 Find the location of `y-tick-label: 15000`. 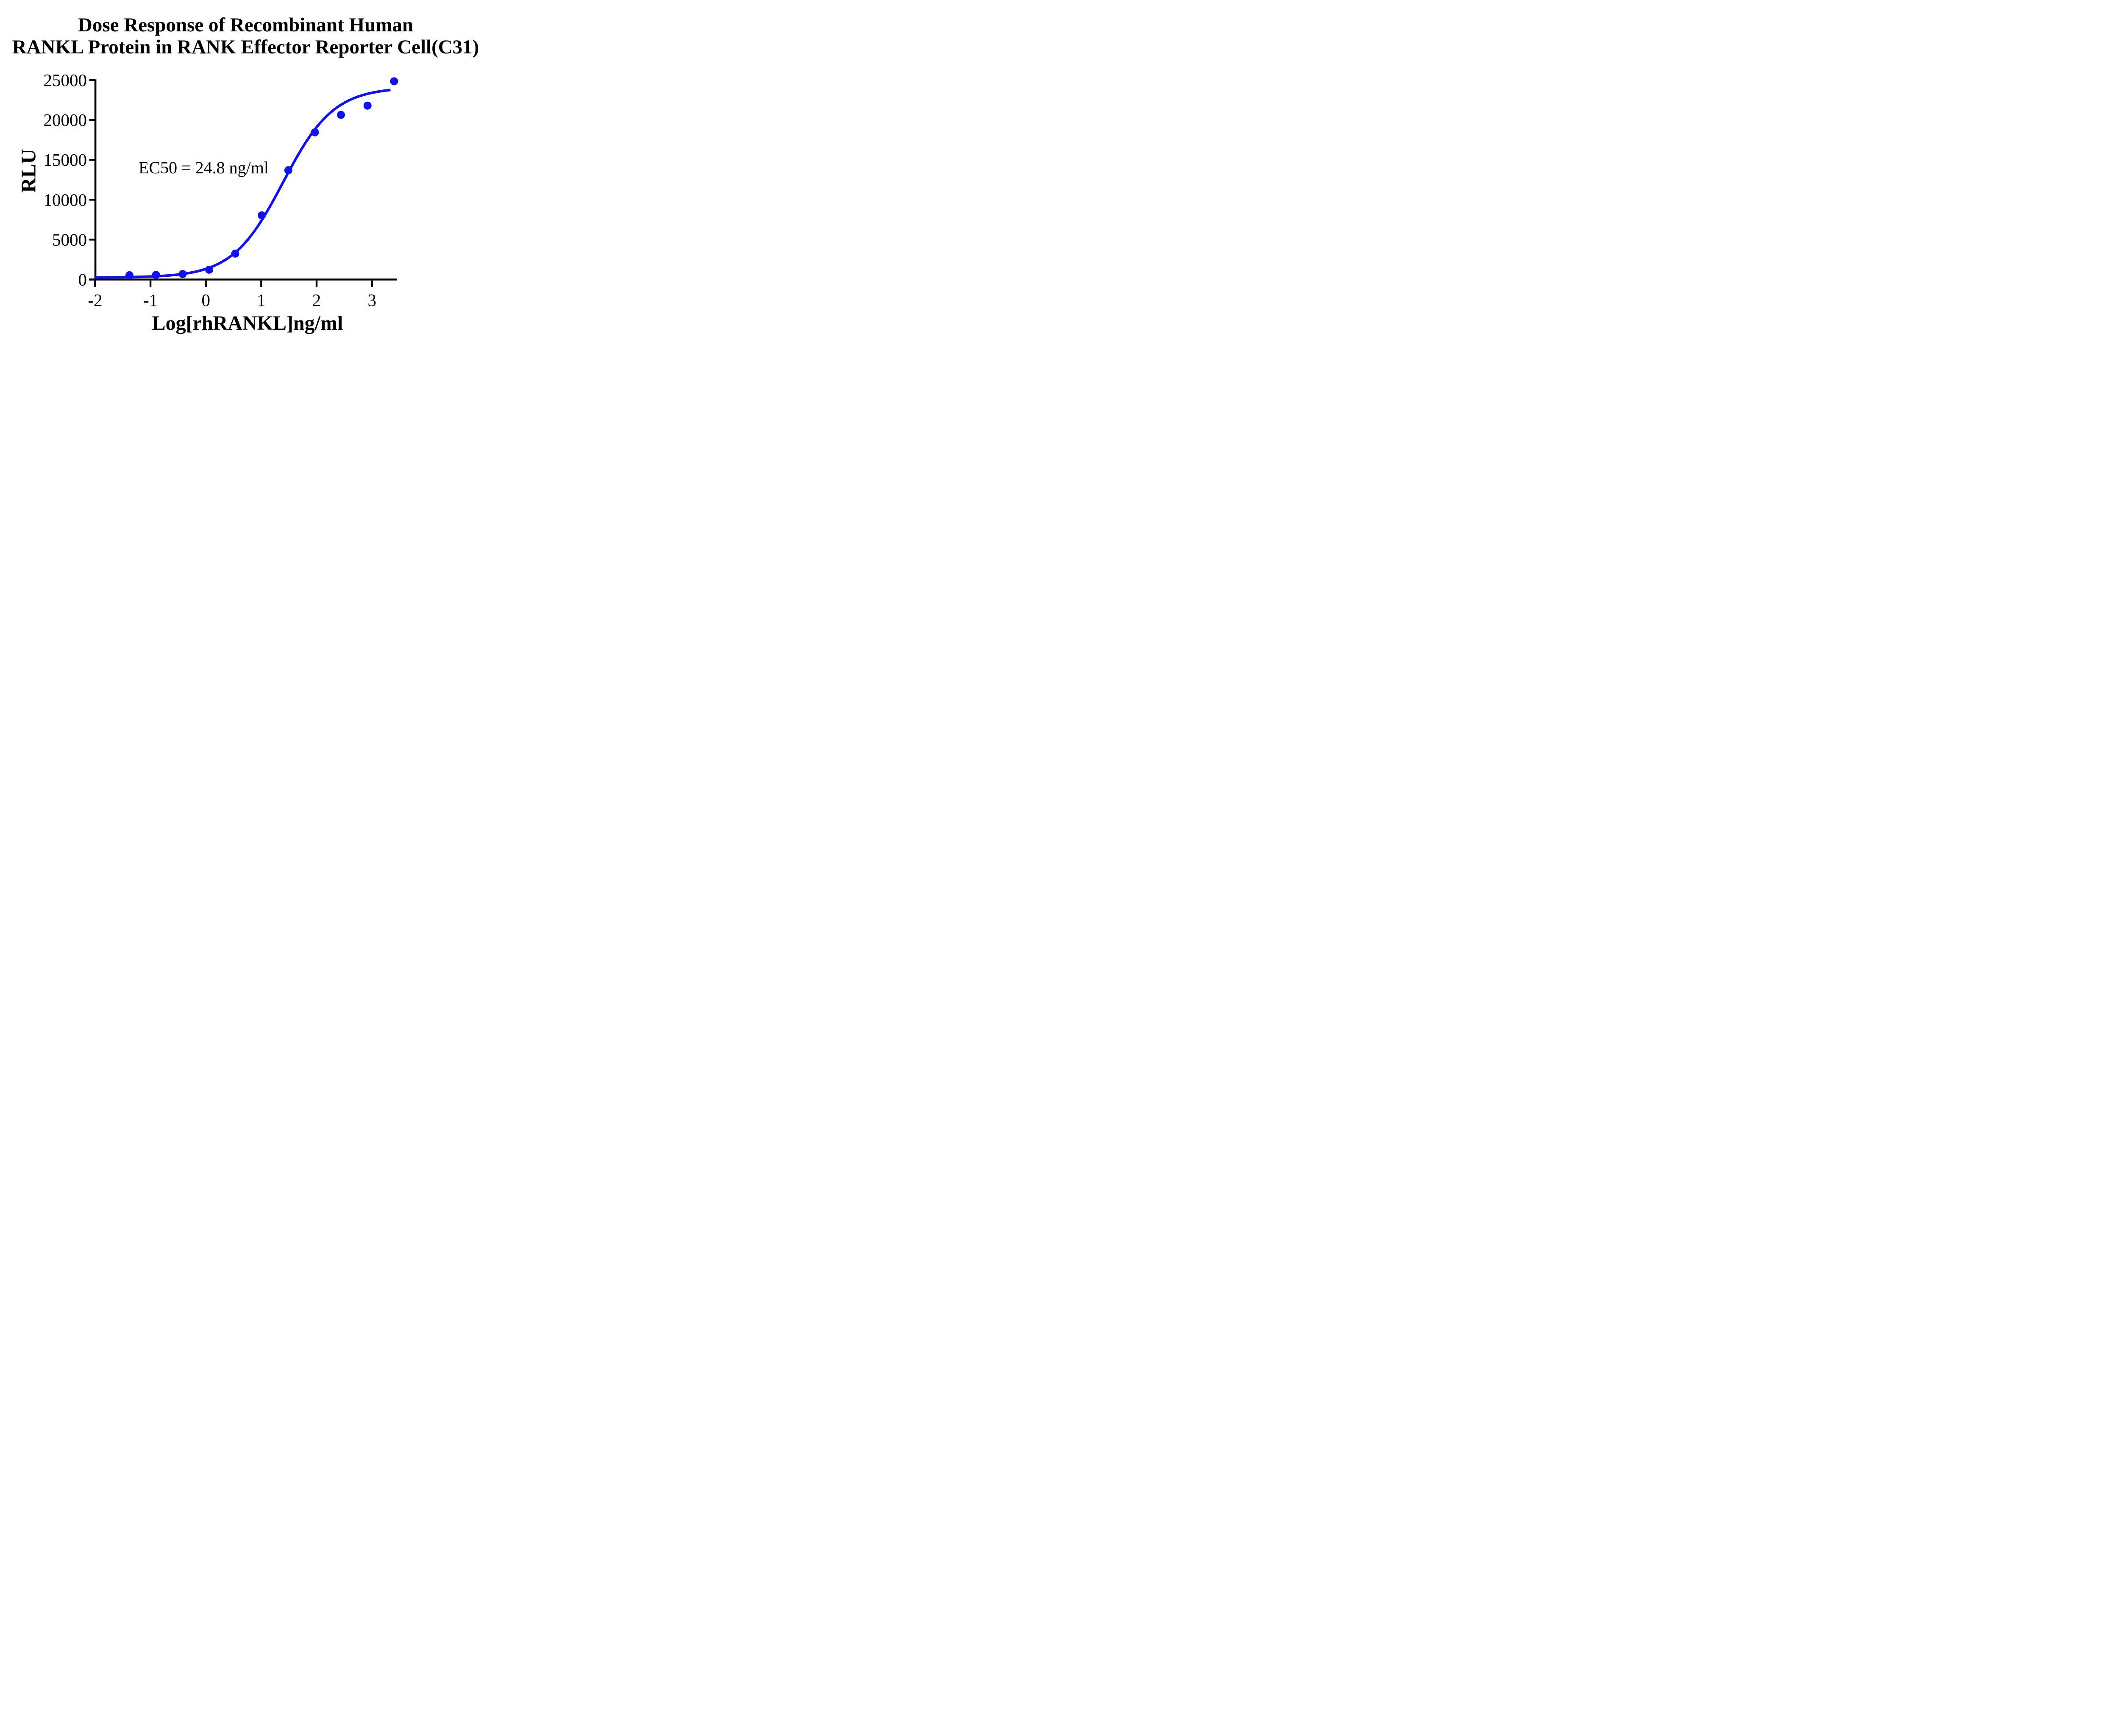

y-tick-label: 15000 is located at coordinates (66, 160).